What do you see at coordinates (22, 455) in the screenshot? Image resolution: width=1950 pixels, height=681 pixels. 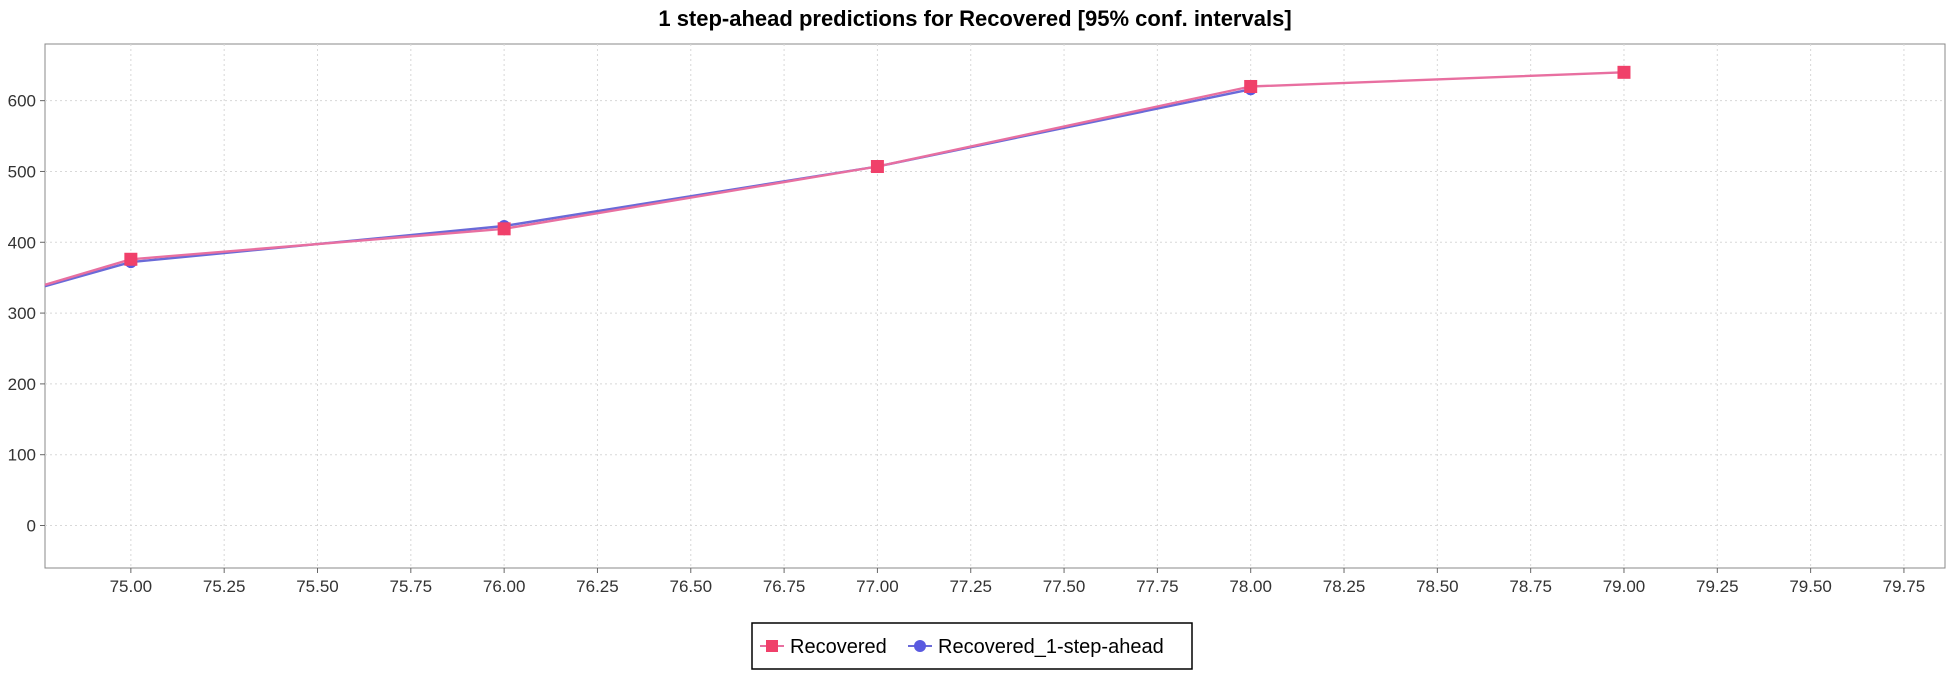 I see `y-tick-label: 100` at bounding box center [22, 455].